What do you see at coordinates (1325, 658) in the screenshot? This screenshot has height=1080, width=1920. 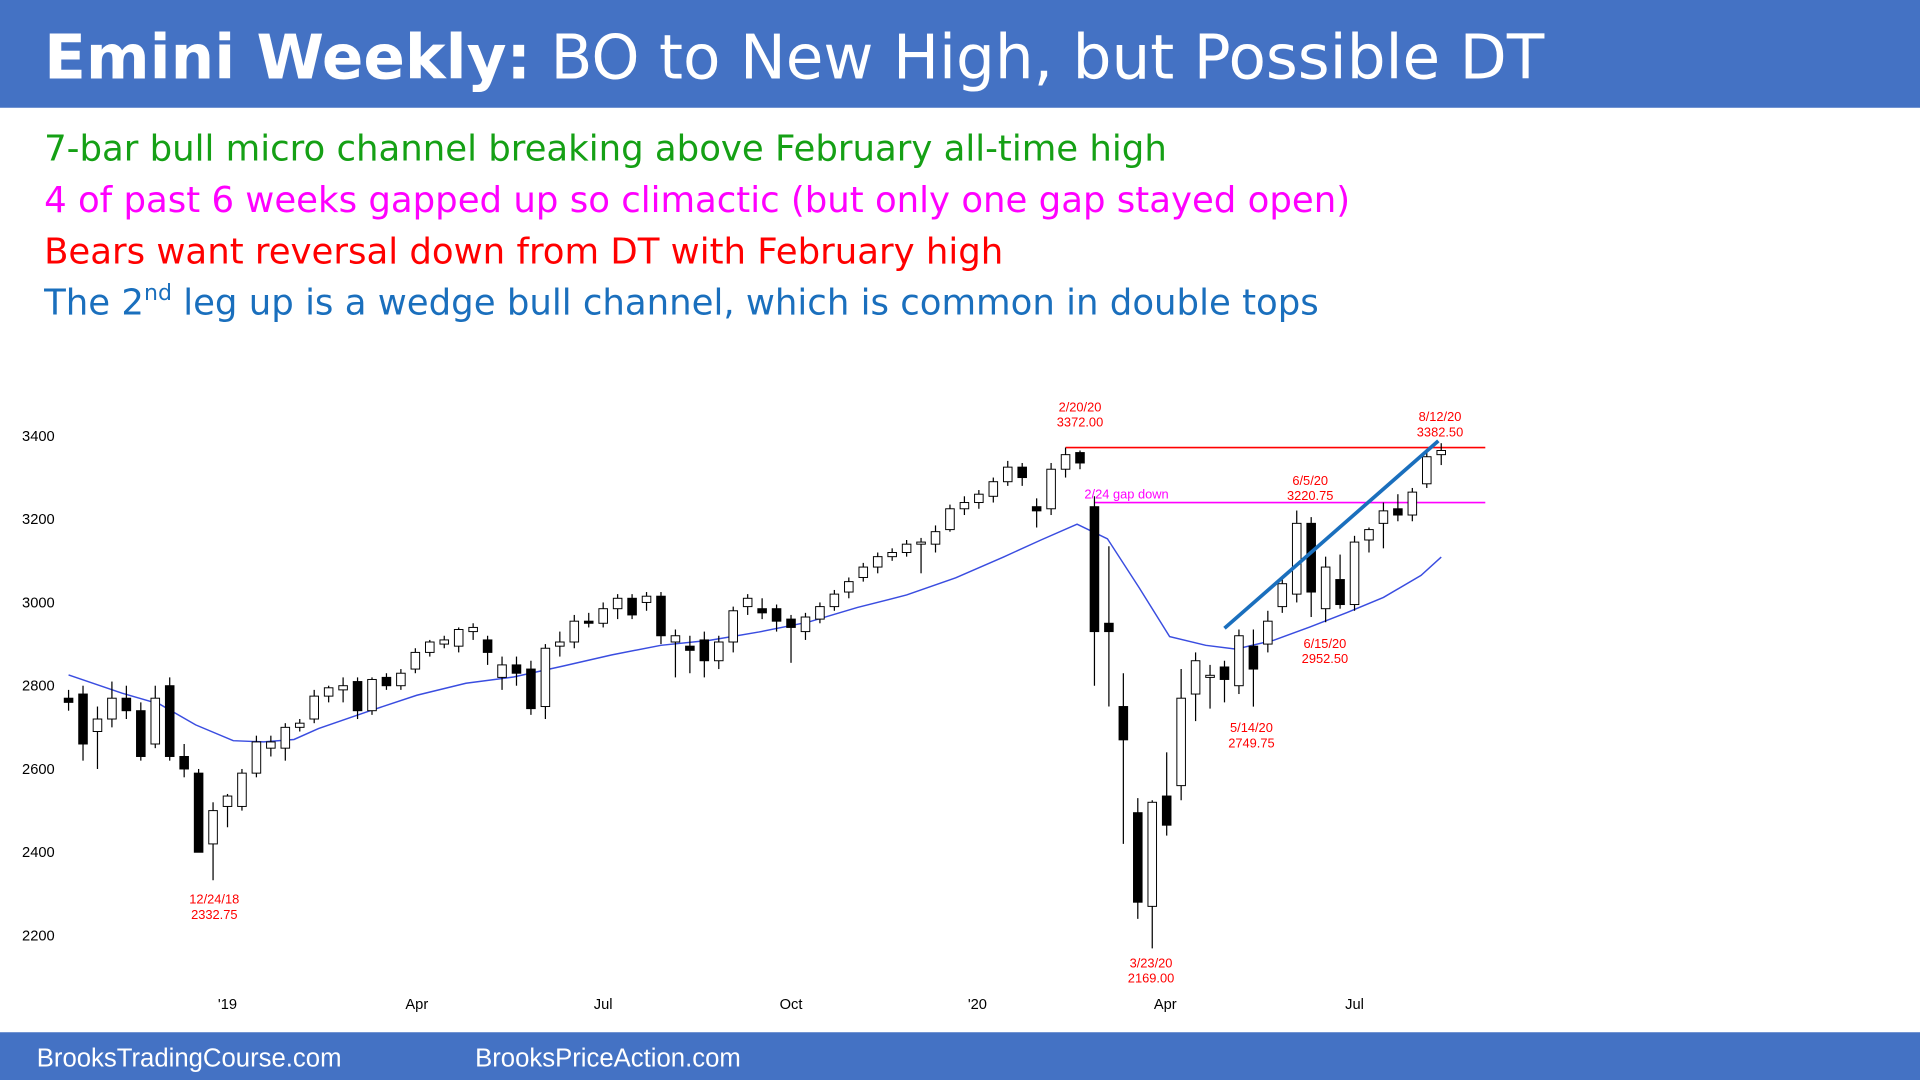 I see `annotation: 2952.50` at bounding box center [1325, 658].